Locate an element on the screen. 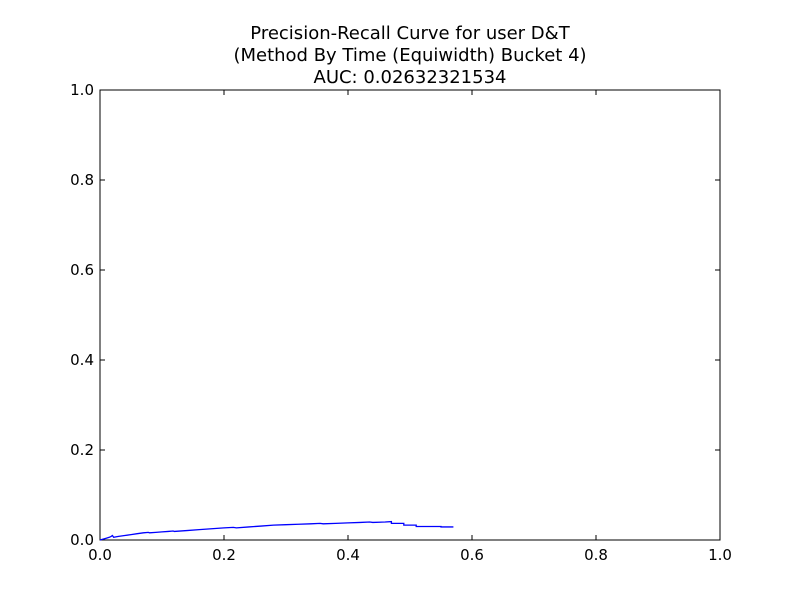 Image resolution: width=800 pixels, height=600 pixels. series-line-precision-recall is located at coordinates (276, 530).